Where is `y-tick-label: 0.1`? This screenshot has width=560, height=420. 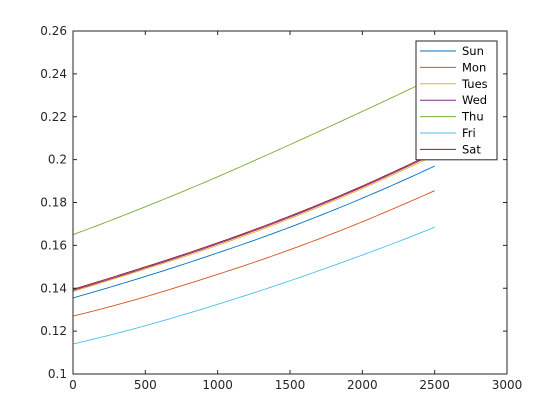 y-tick-label: 0.1 is located at coordinates (57, 374).